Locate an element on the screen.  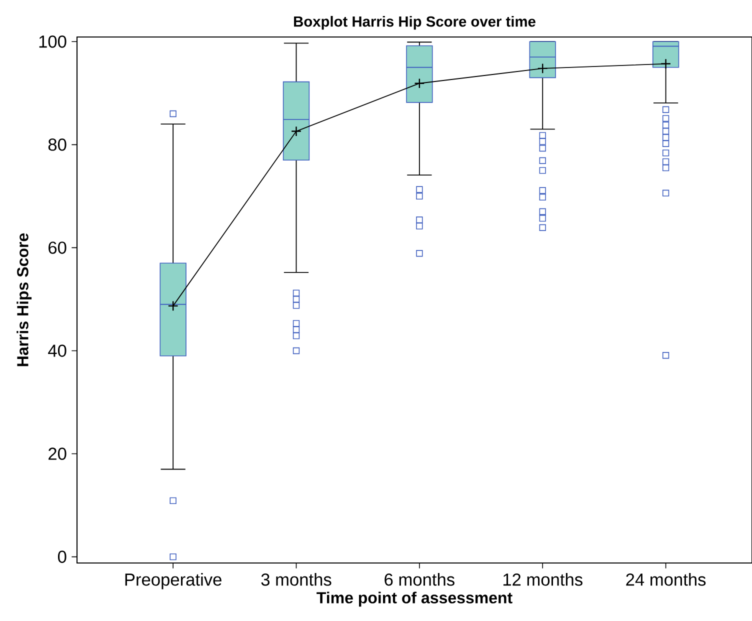
y-tick-label: 0 is located at coordinates (62, 556).